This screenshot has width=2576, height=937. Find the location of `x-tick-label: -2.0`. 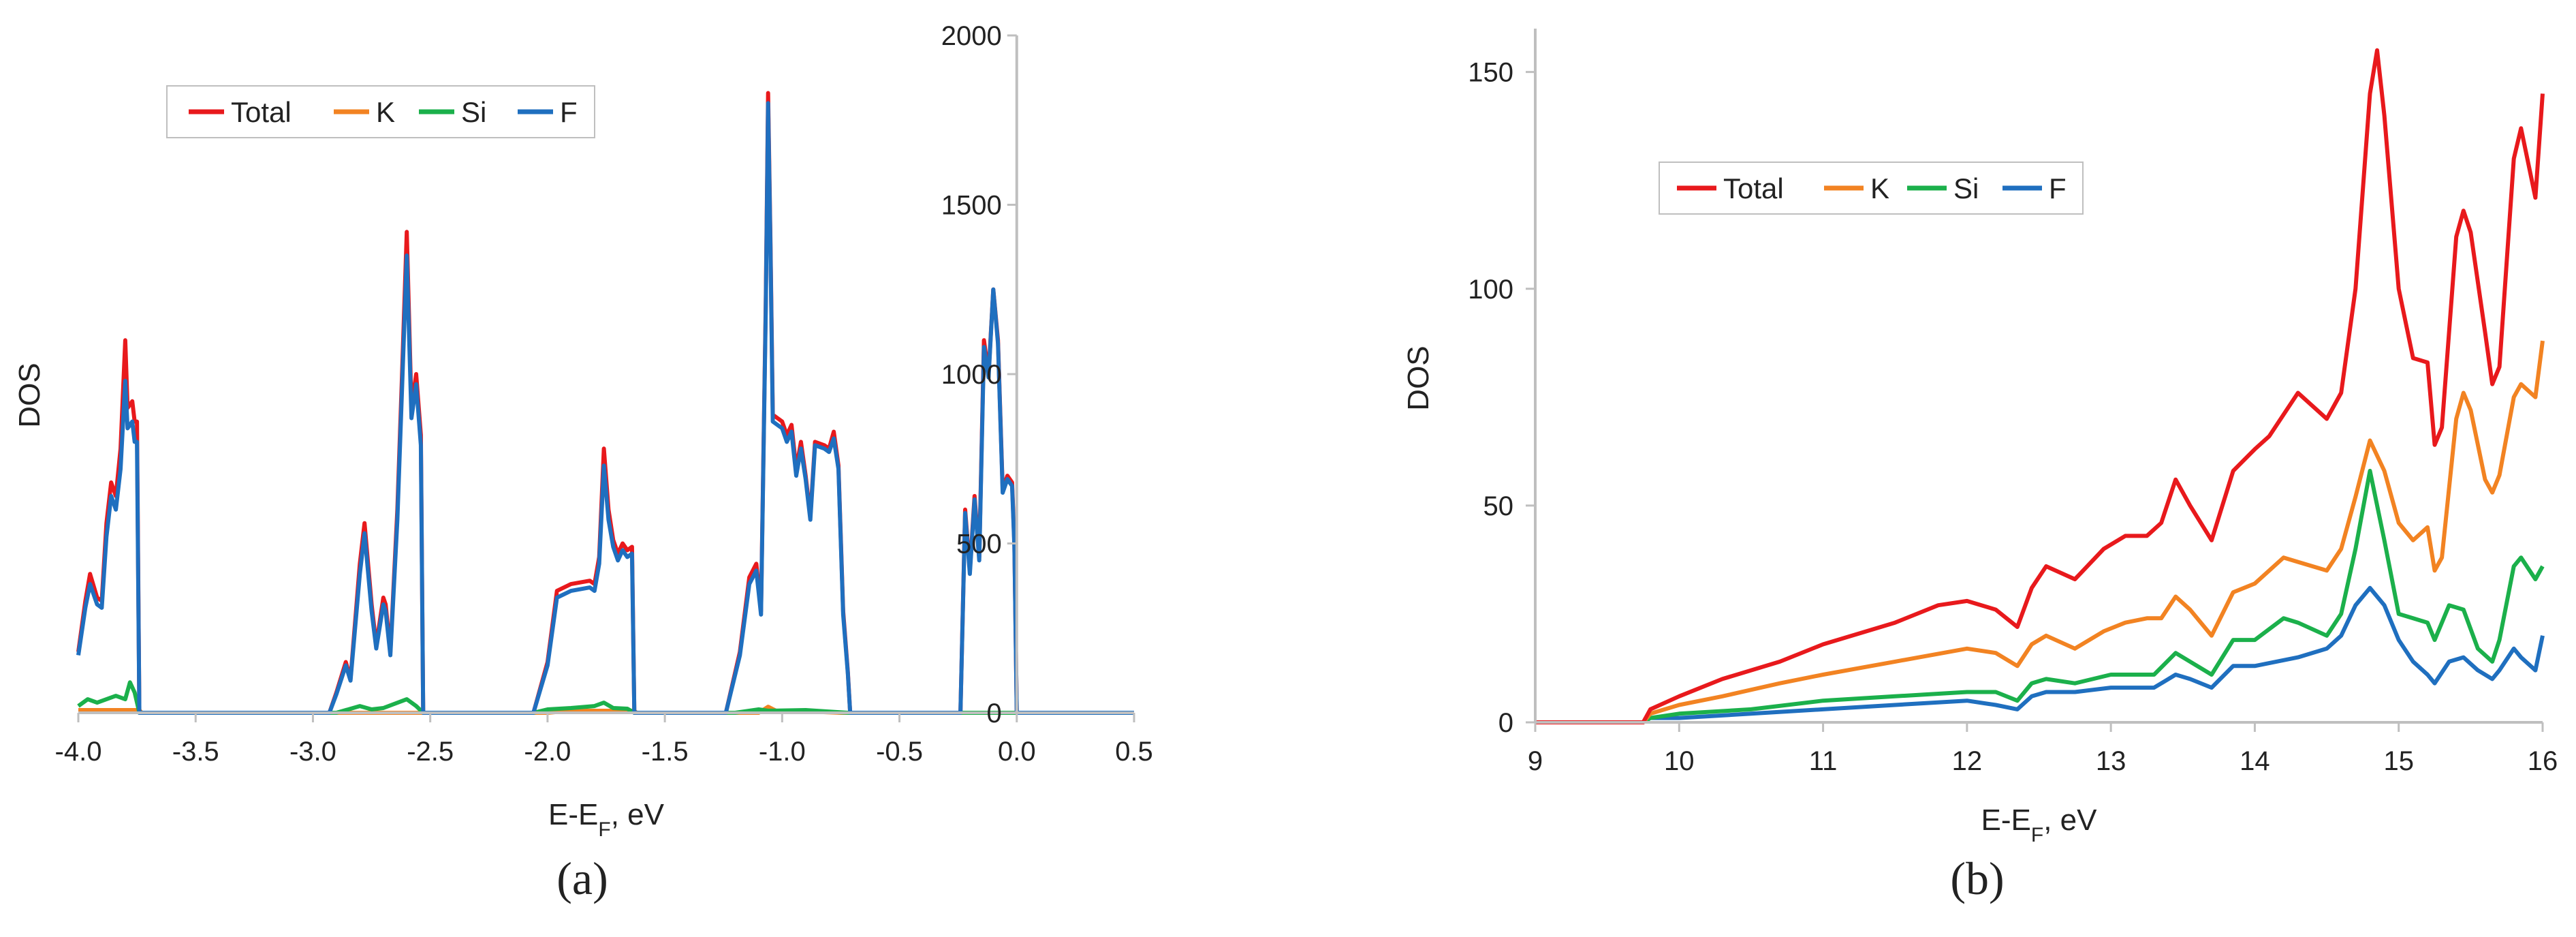

x-tick-label: -2.0 is located at coordinates (547, 752).